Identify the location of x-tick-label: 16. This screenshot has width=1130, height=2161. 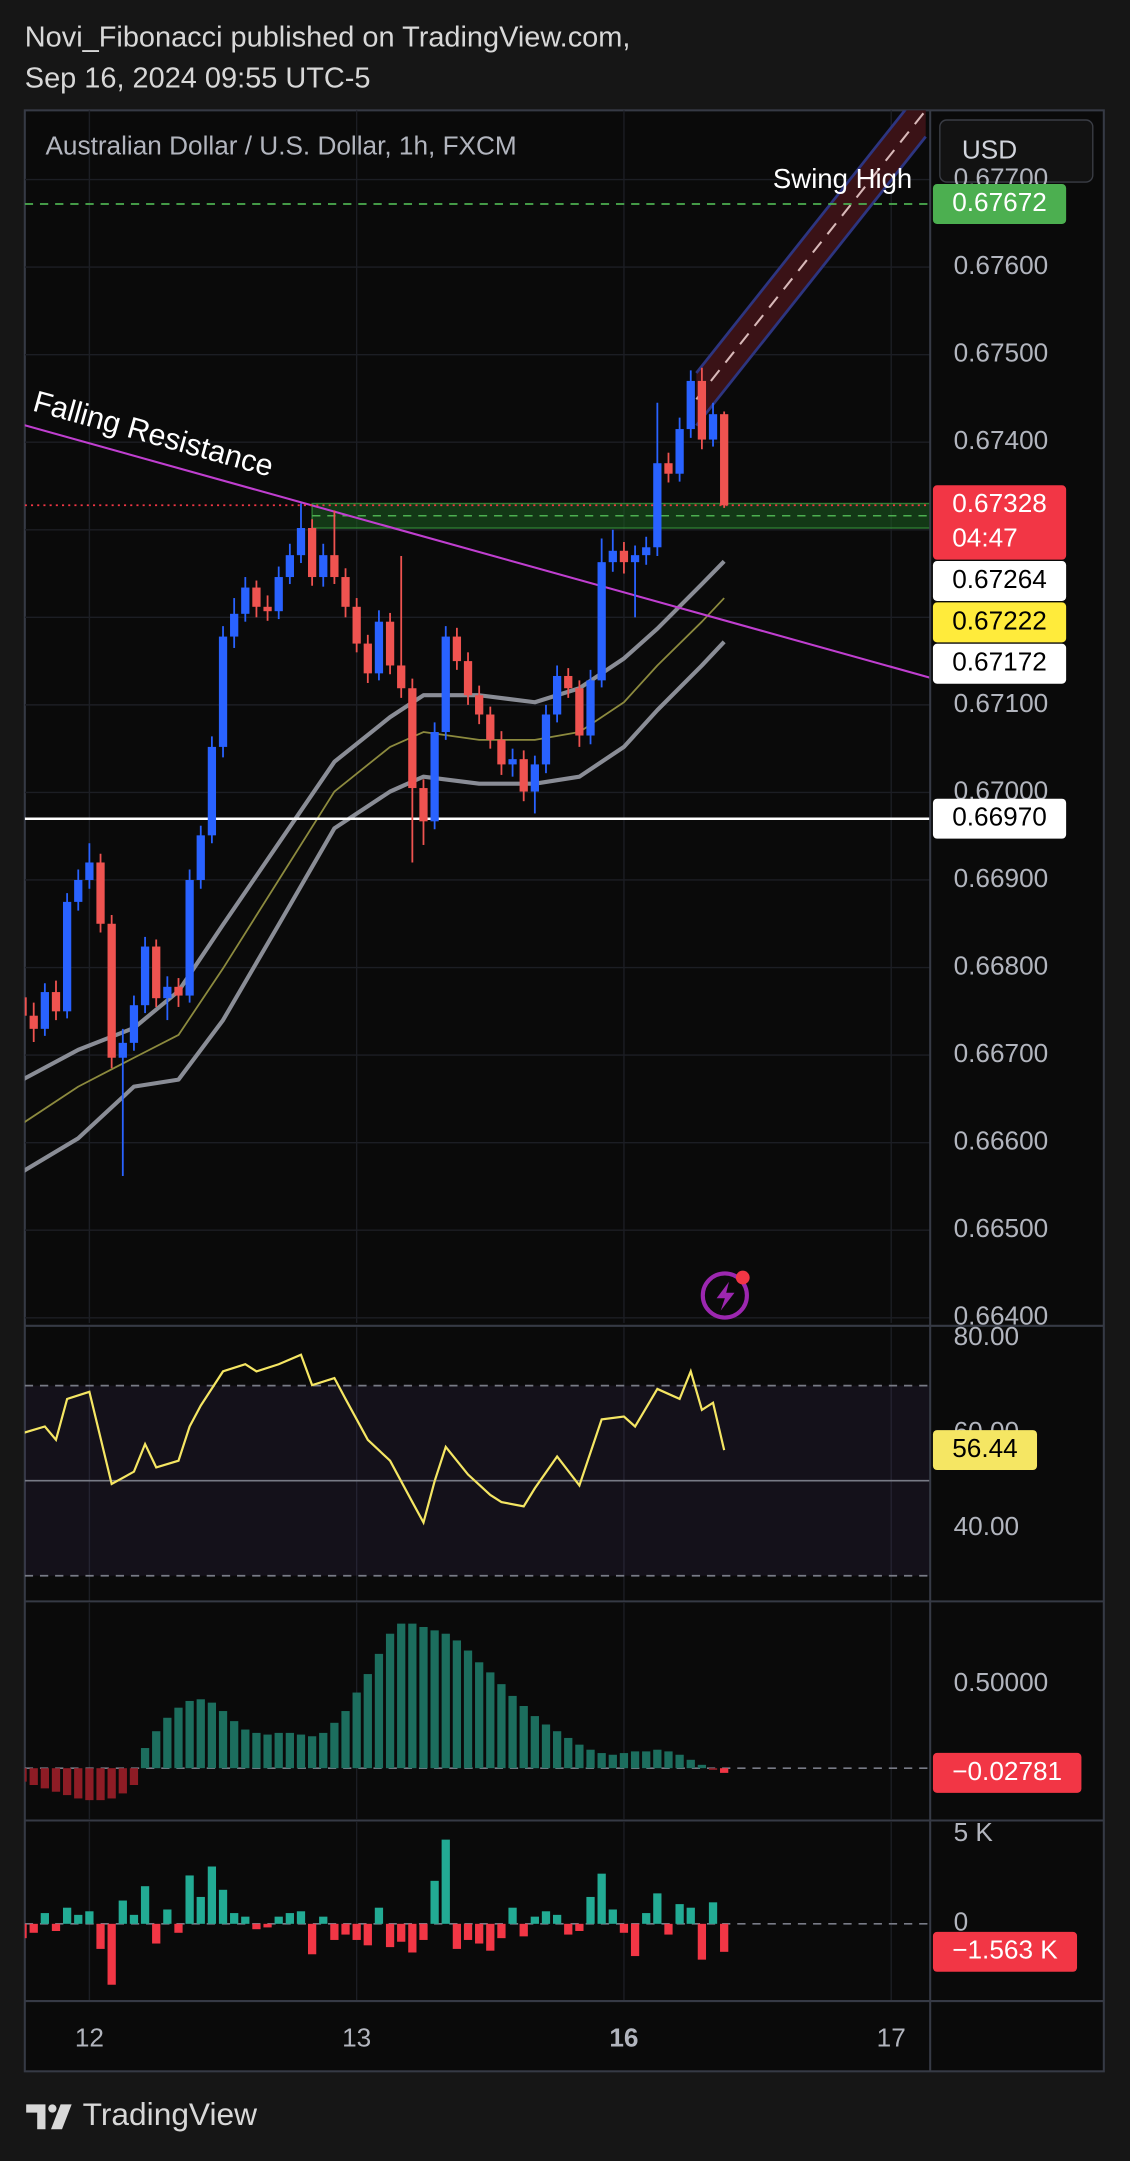
(623, 2038).